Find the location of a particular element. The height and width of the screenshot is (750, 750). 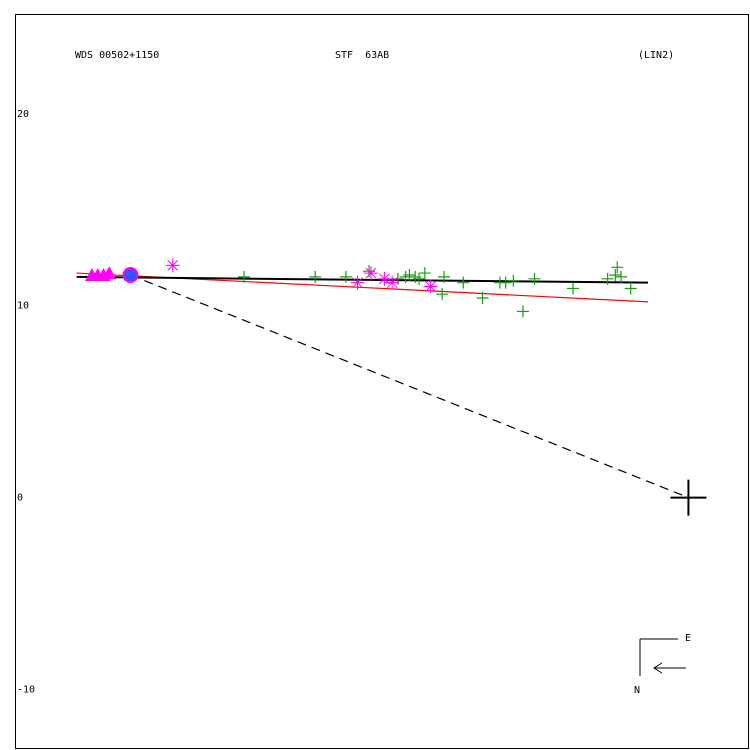

origin-marker is located at coordinates (688, 497).